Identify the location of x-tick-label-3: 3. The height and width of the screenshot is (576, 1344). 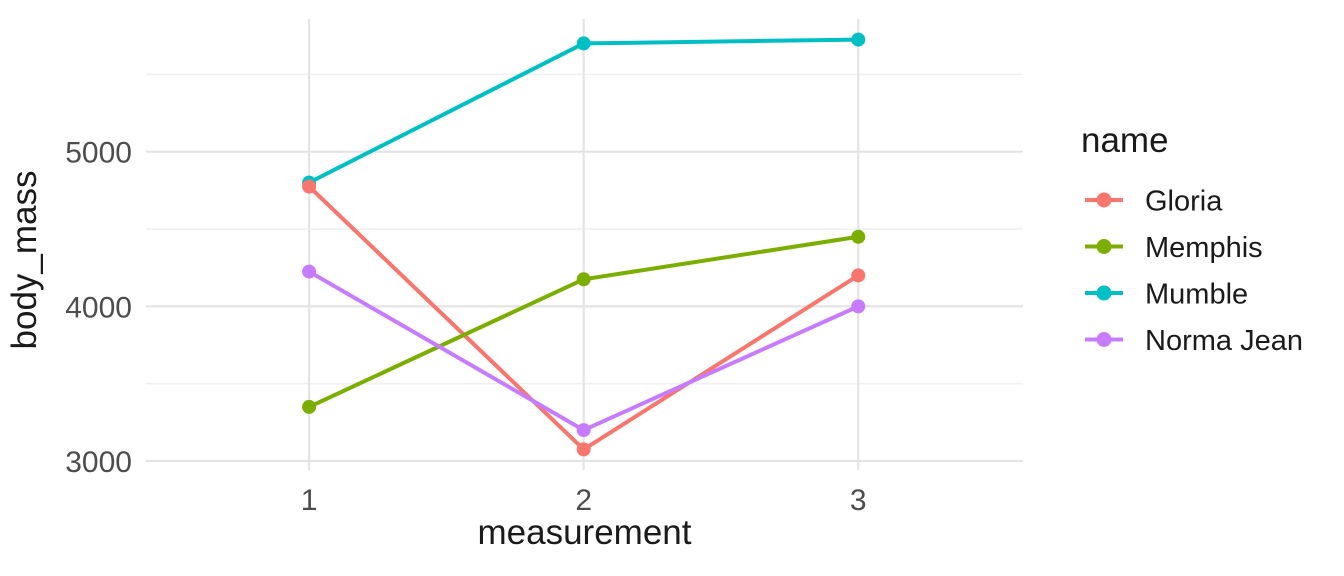
(858, 500).